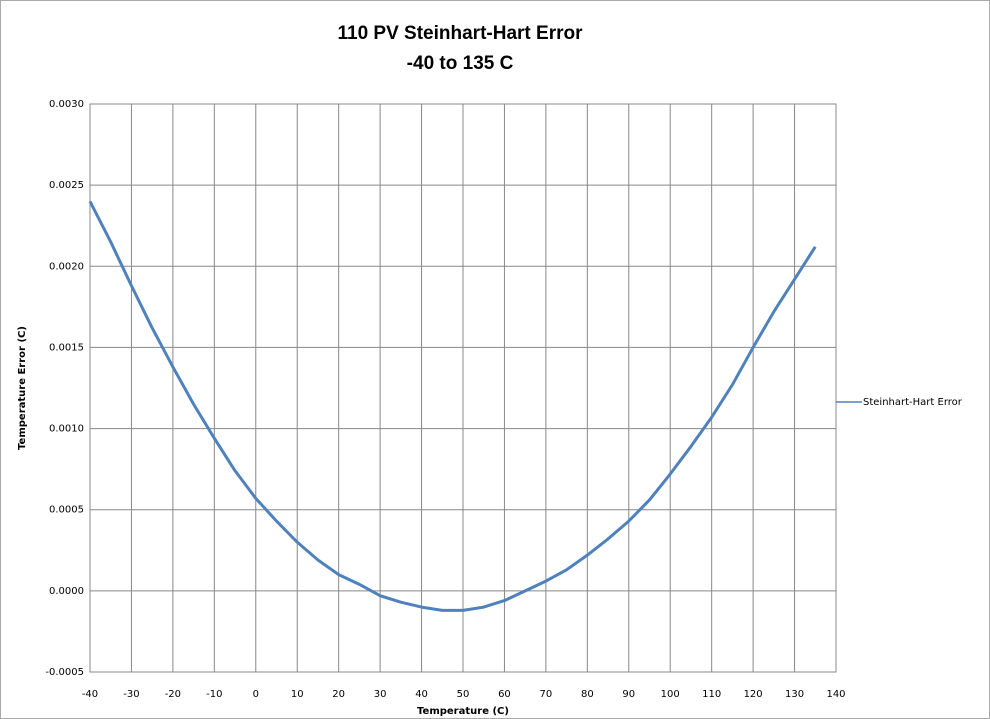 The image size is (990, 719). I want to click on y-axis-title: Temperature Error (C), so click(22, 388).